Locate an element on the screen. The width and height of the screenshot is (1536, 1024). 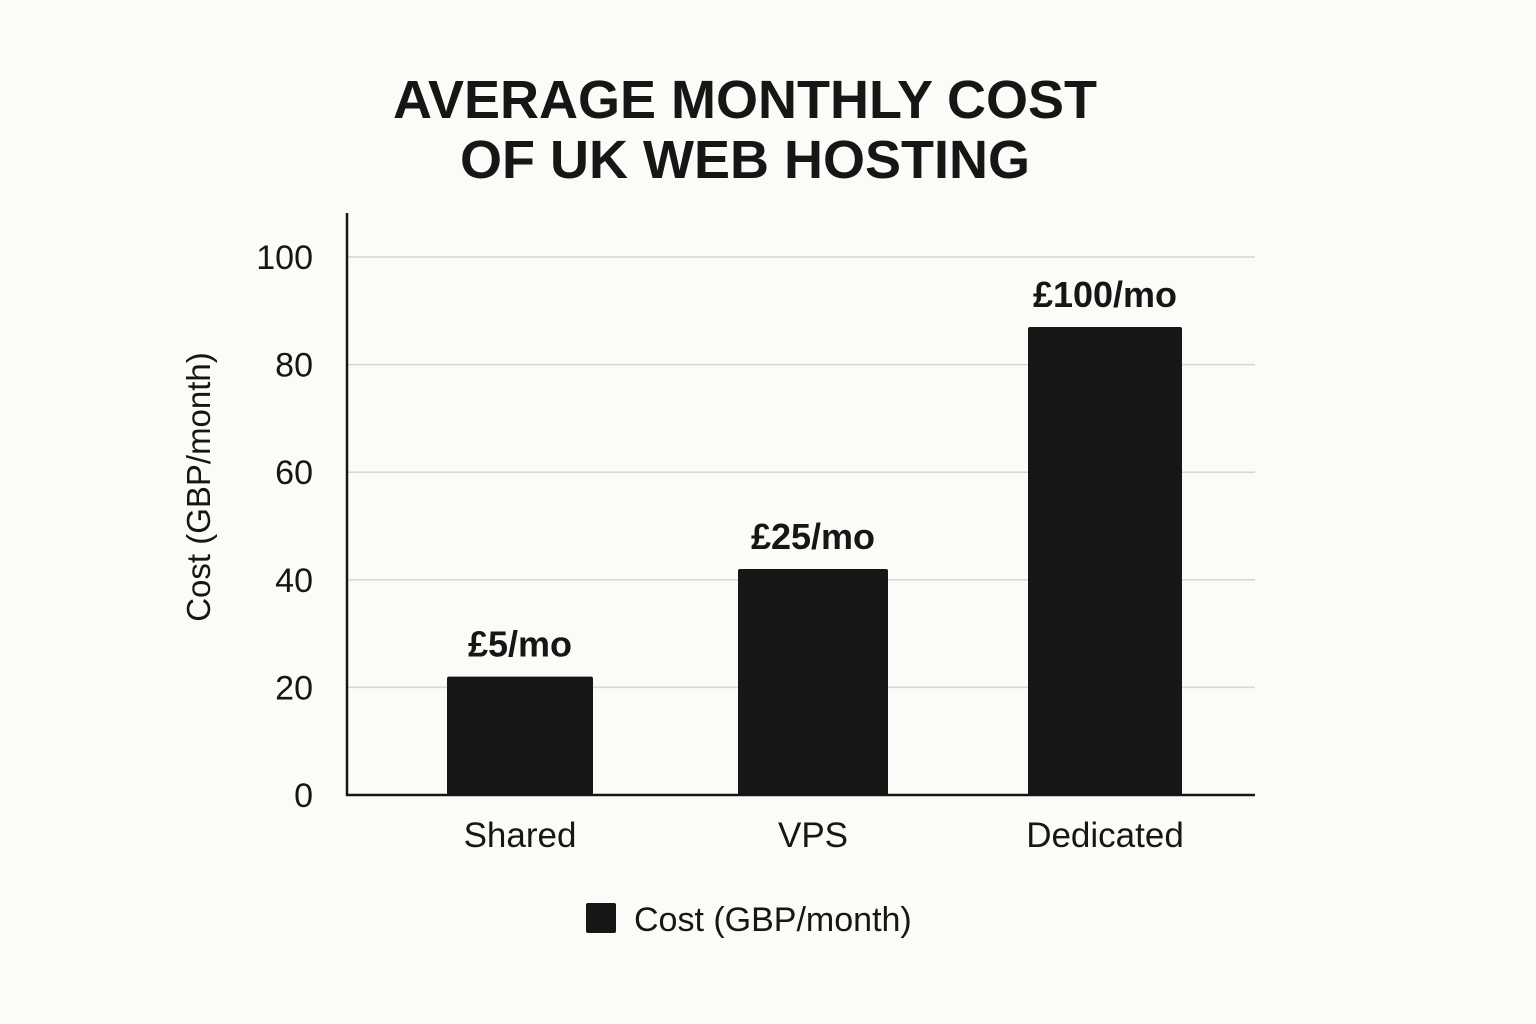
x-tick-label: Dedicated is located at coordinates (1105, 835).